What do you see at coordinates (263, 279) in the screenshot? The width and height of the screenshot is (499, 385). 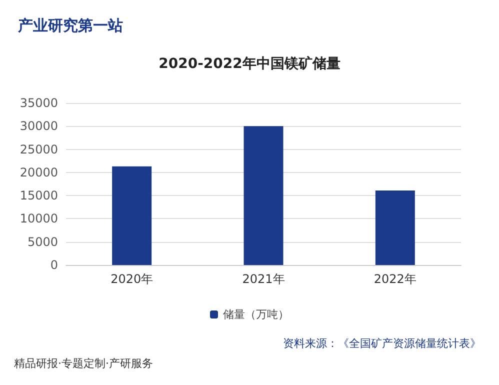 I see `x-tick-label: 2021年` at bounding box center [263, 279].